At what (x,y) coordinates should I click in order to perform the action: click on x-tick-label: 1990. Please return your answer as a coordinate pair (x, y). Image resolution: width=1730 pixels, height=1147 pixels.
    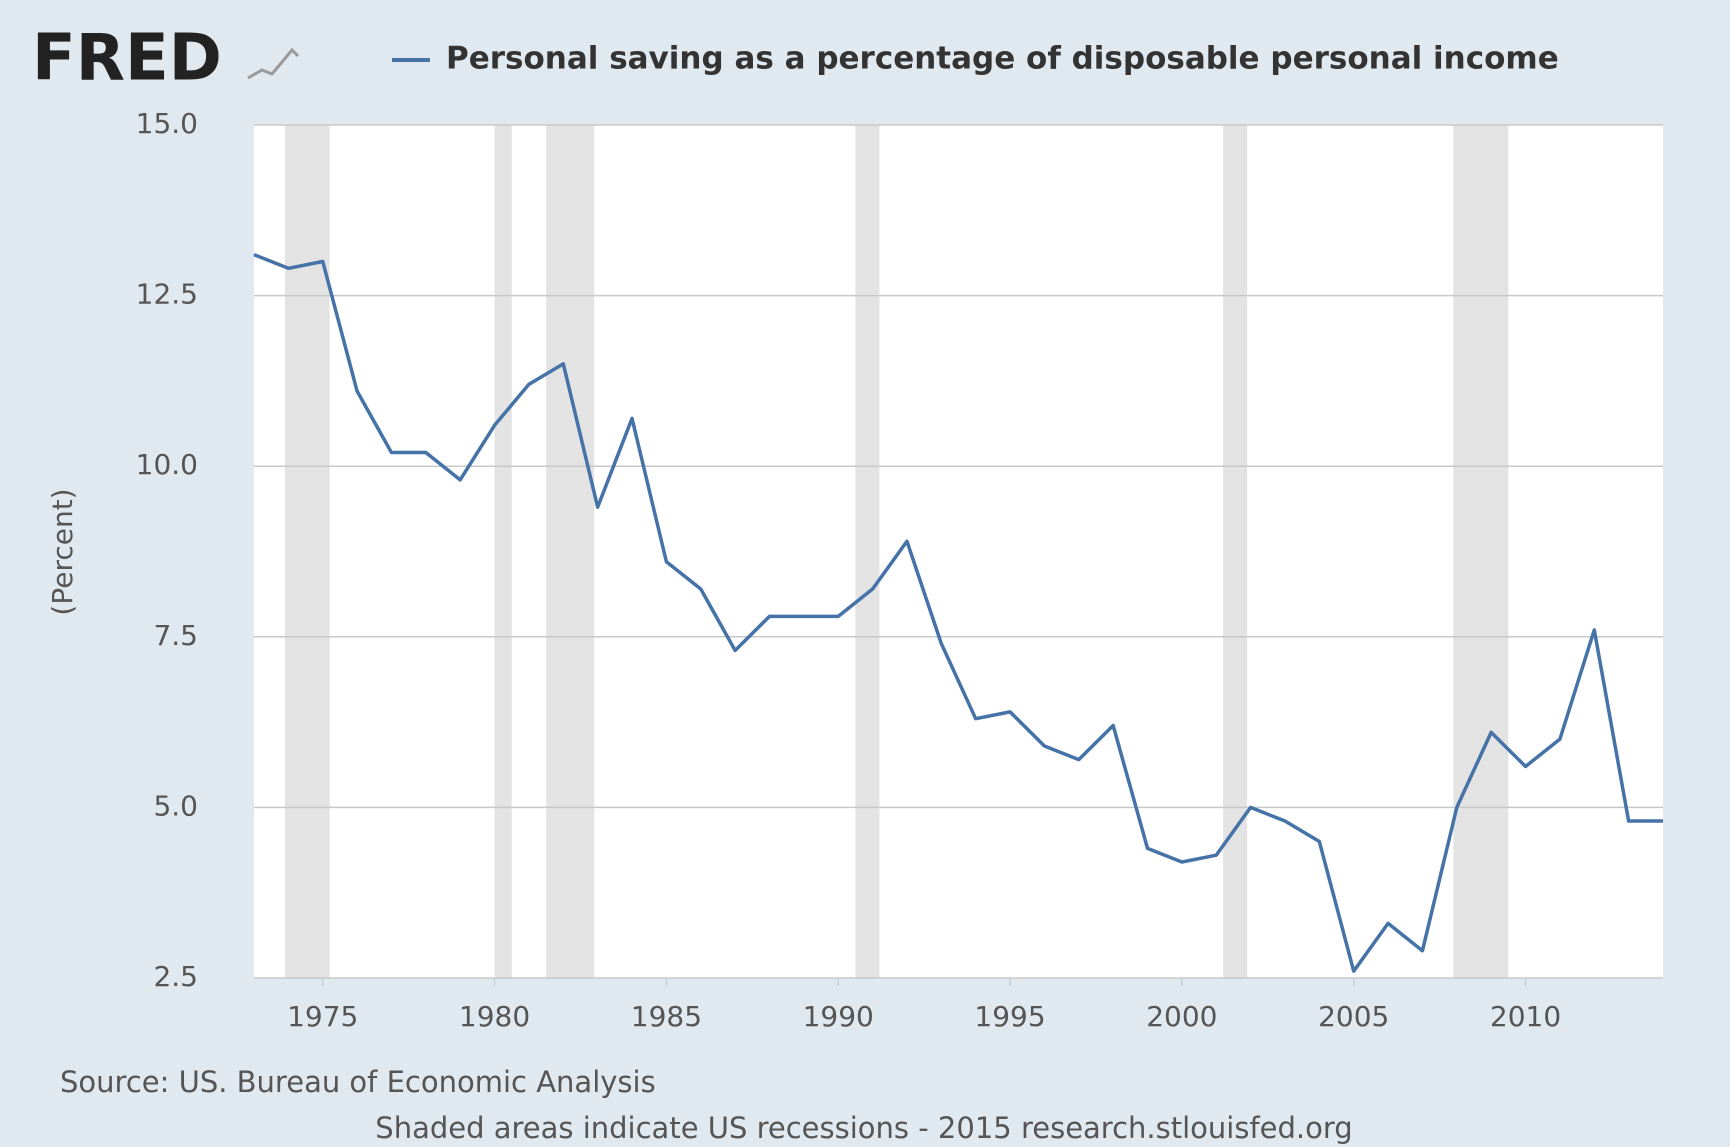
    Looking at the image, I should click on (838, 1016).